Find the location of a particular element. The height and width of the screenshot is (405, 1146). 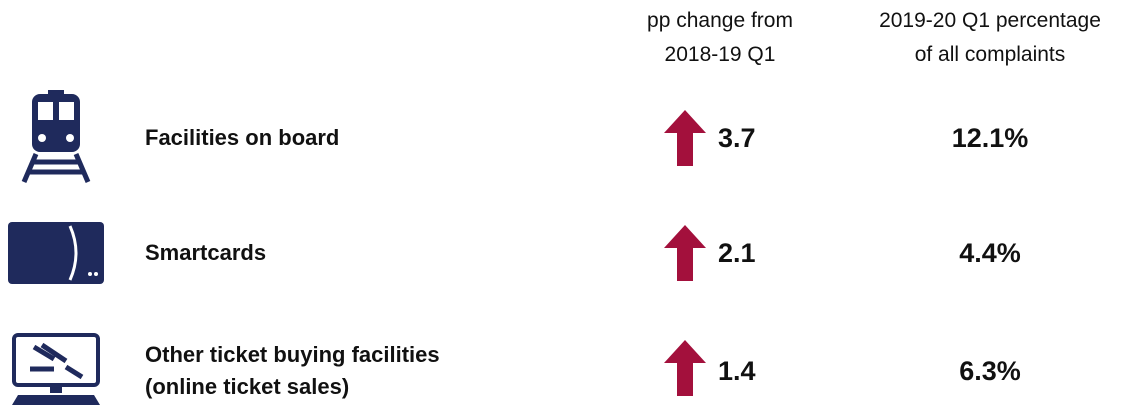

header-line: 2018-19 Q1 is located at coordinates (720, 54).